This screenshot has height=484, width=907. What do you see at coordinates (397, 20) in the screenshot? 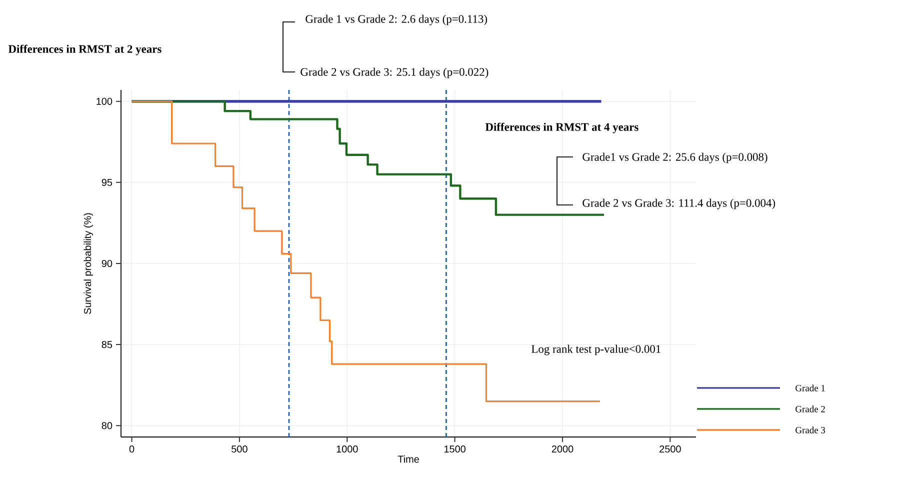
I see `text: Grade 1 vs Grade 2: 2.6 days (p=0.113)` at bounding box center [397, 20].